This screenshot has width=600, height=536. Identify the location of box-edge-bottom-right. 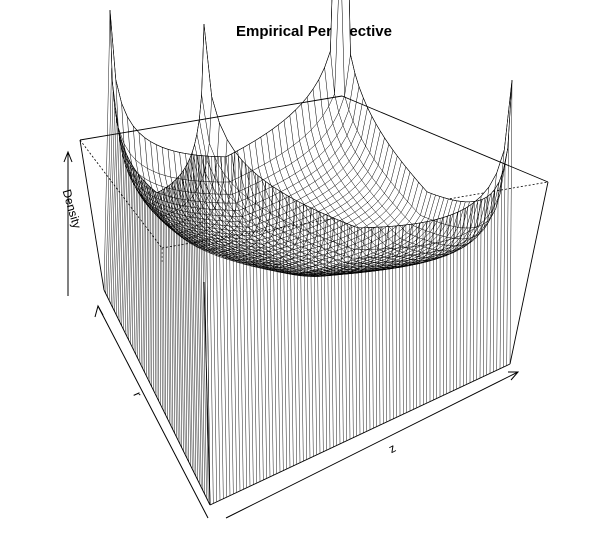
(360, 434).